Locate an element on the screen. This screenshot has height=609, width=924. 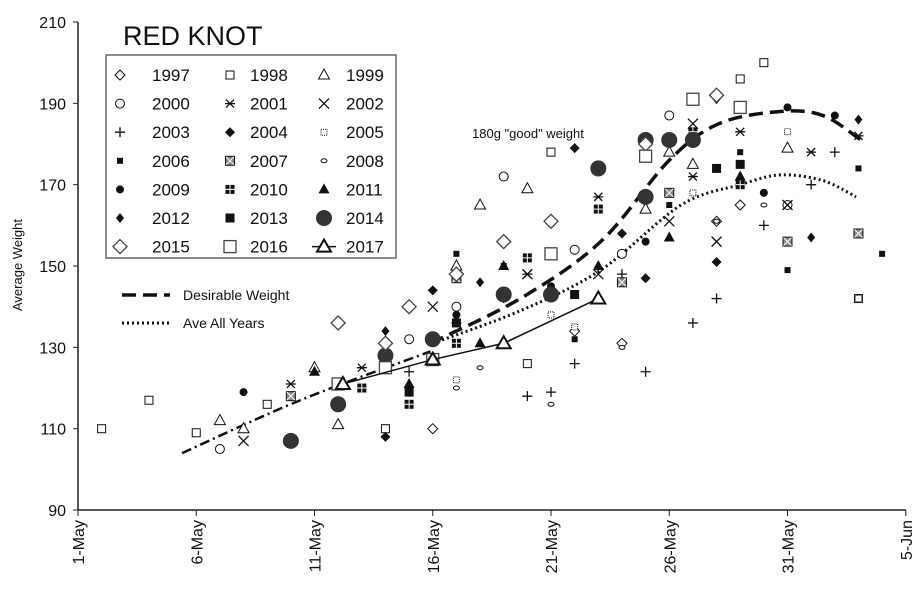
point-2017-shape is located at coordinates (503, 342).